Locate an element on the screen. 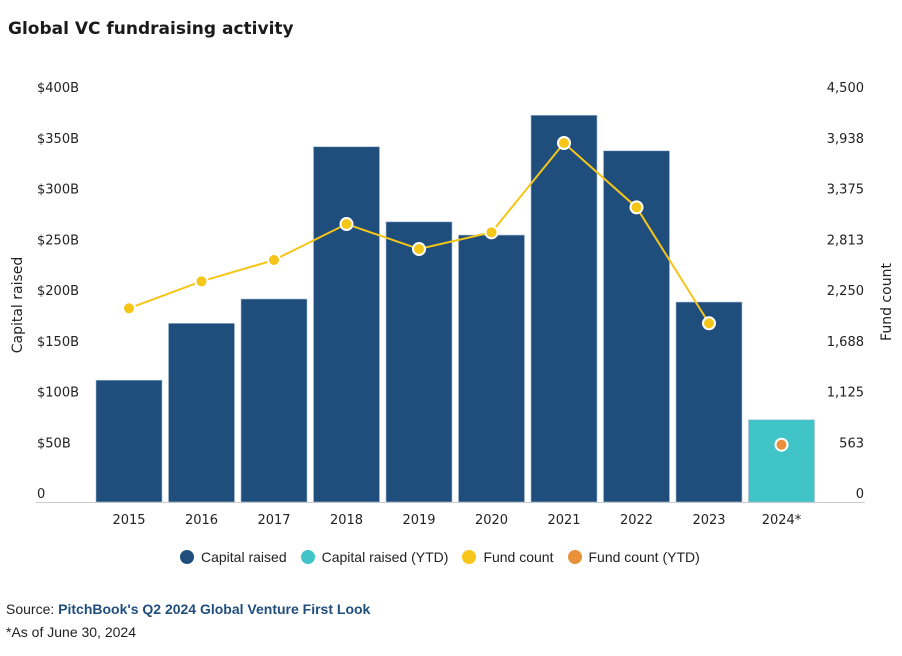  legend-item-fund-count-ytd: Fund count (YTD) is located at coordinates (633, 557).